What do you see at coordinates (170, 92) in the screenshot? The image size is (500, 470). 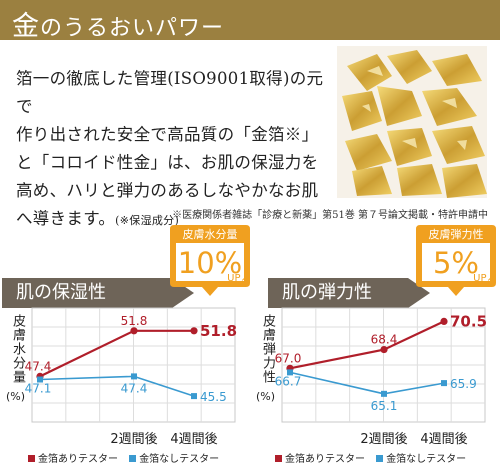 I see `description-line: 箔一の徹底した管理(ISO9001取得)の元で` at bounding box center [170, 92].